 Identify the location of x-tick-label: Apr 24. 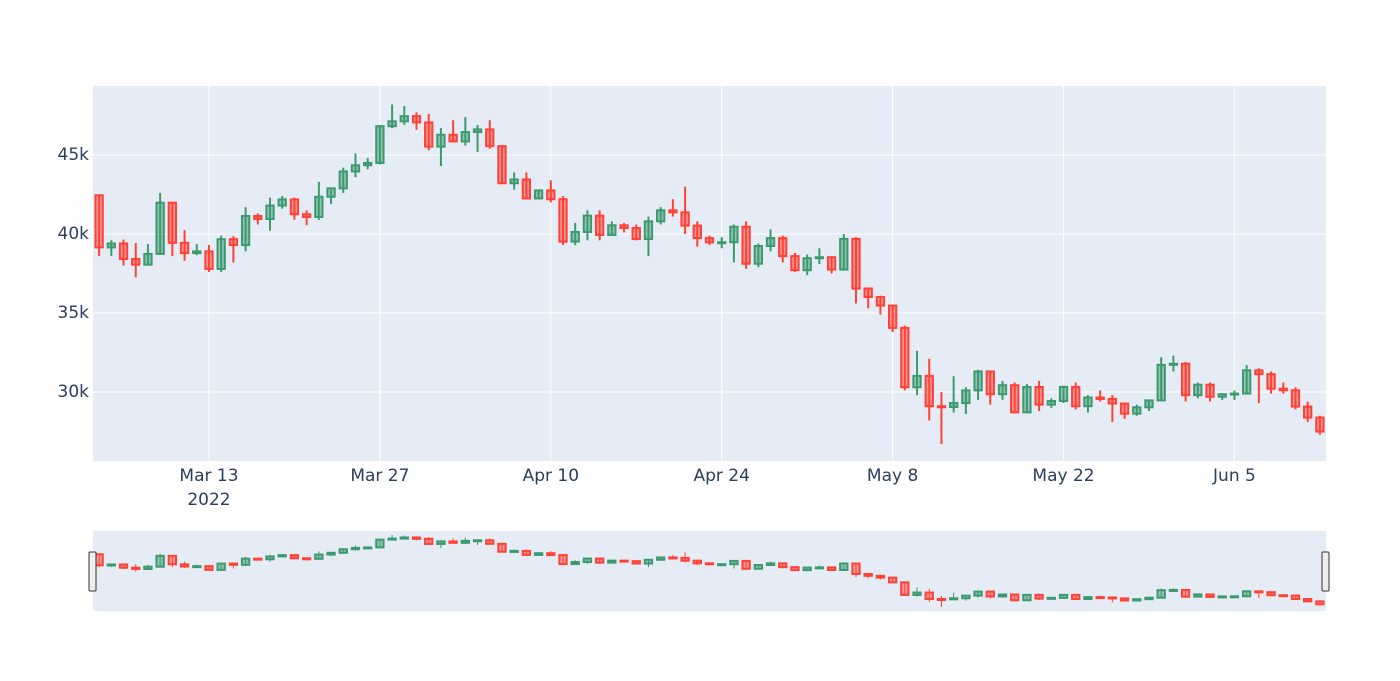
(721, 476).